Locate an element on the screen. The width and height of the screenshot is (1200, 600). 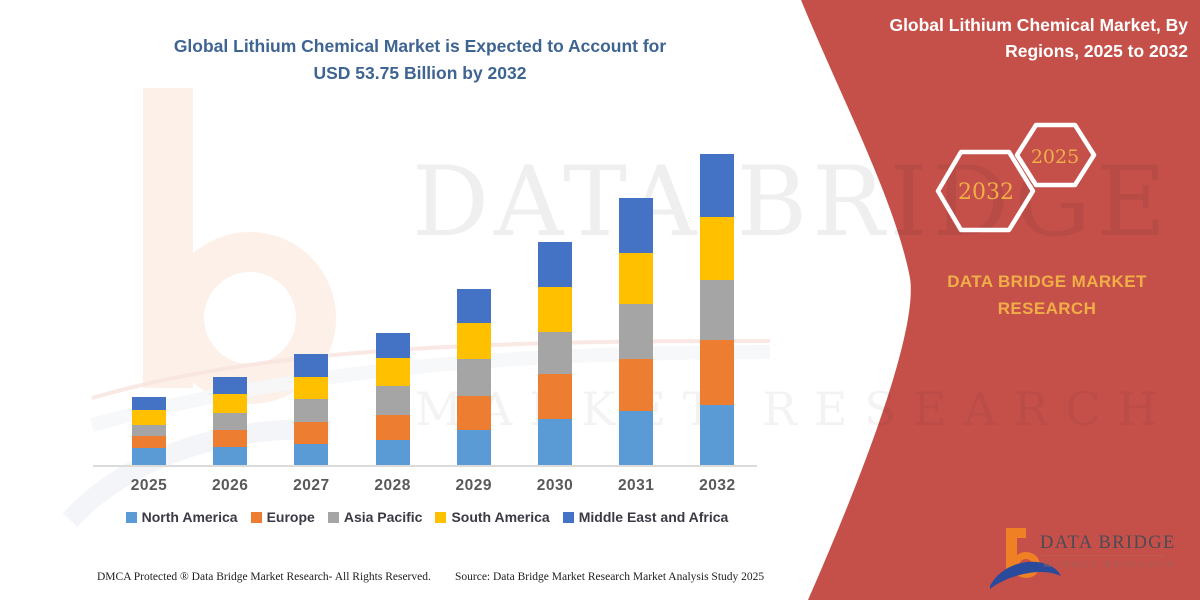
logo-tagline: MARKET RESEARCH is located at coordinates (1110, 564).